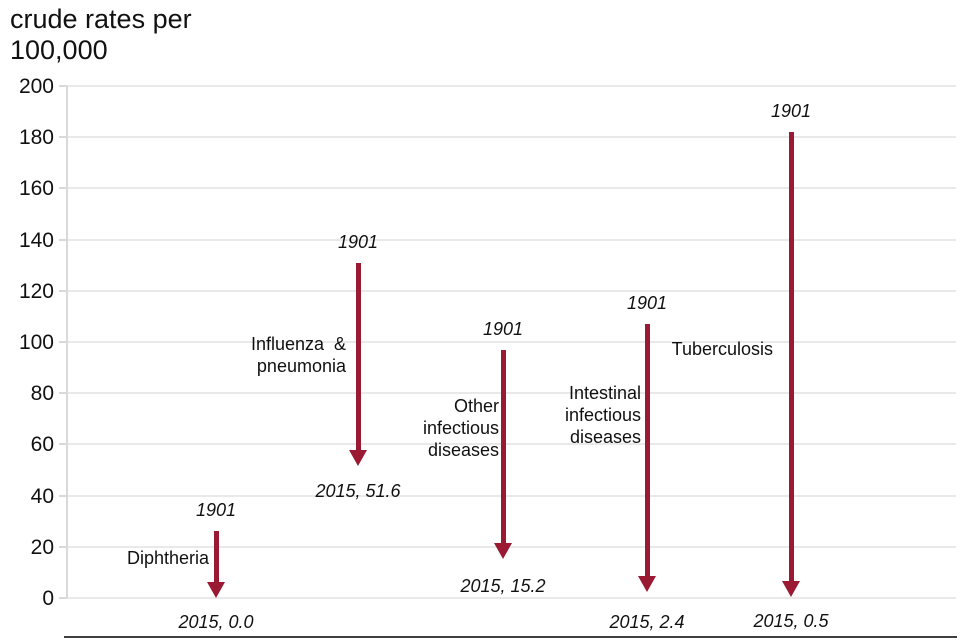 Image resolution: width=960 pixels, height=640 pixels. Describe the element at coordinates (36, 86) in the screenshot. I see `y-tick-label-200: 200` at that location.